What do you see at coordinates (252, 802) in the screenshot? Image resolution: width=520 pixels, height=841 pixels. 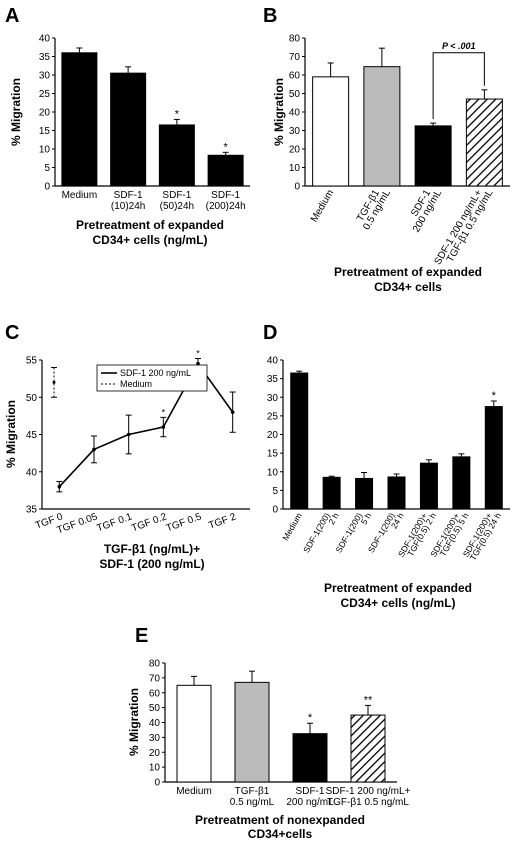 I see `x-tick-label: 0.5 ng/mL` at bounding box center [252, 802].